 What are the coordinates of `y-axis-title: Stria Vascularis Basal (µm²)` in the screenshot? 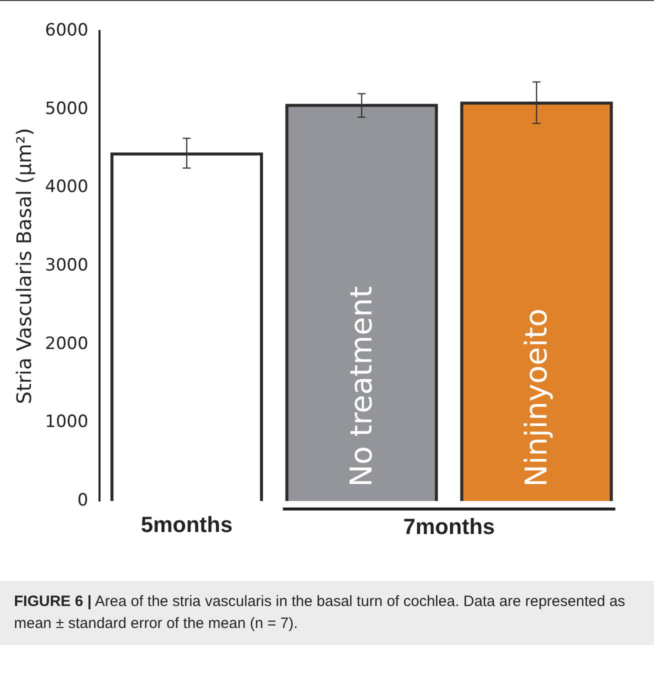 It's located at (24, 266).